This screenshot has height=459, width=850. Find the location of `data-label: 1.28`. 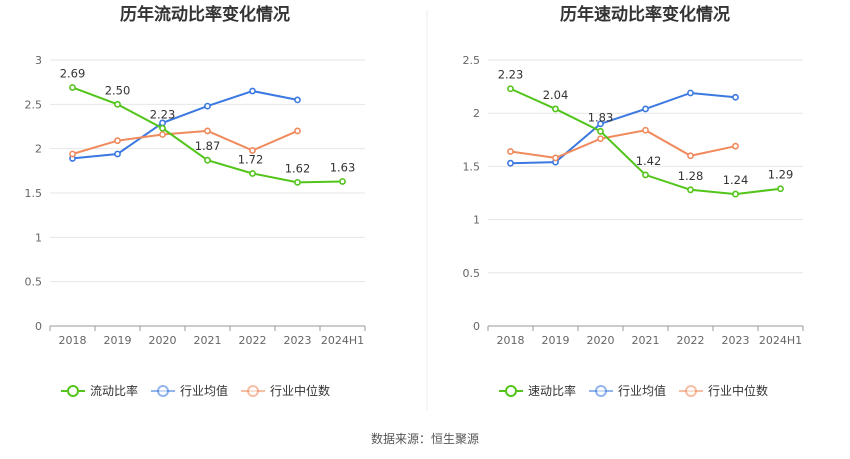

data-label: 1.28 is located at coordinates (691, 176).